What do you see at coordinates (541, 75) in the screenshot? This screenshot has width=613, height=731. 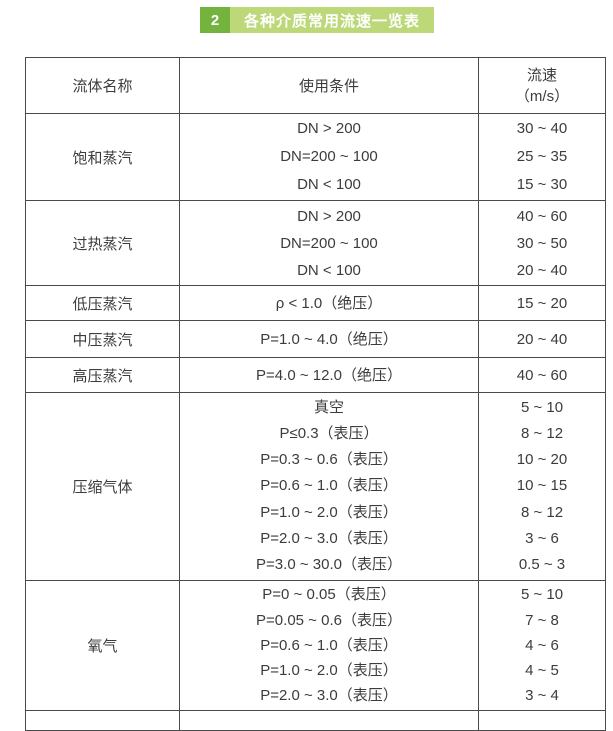 I see `column-header-velocity-line1: 流速` at bounding box center [541, 75].